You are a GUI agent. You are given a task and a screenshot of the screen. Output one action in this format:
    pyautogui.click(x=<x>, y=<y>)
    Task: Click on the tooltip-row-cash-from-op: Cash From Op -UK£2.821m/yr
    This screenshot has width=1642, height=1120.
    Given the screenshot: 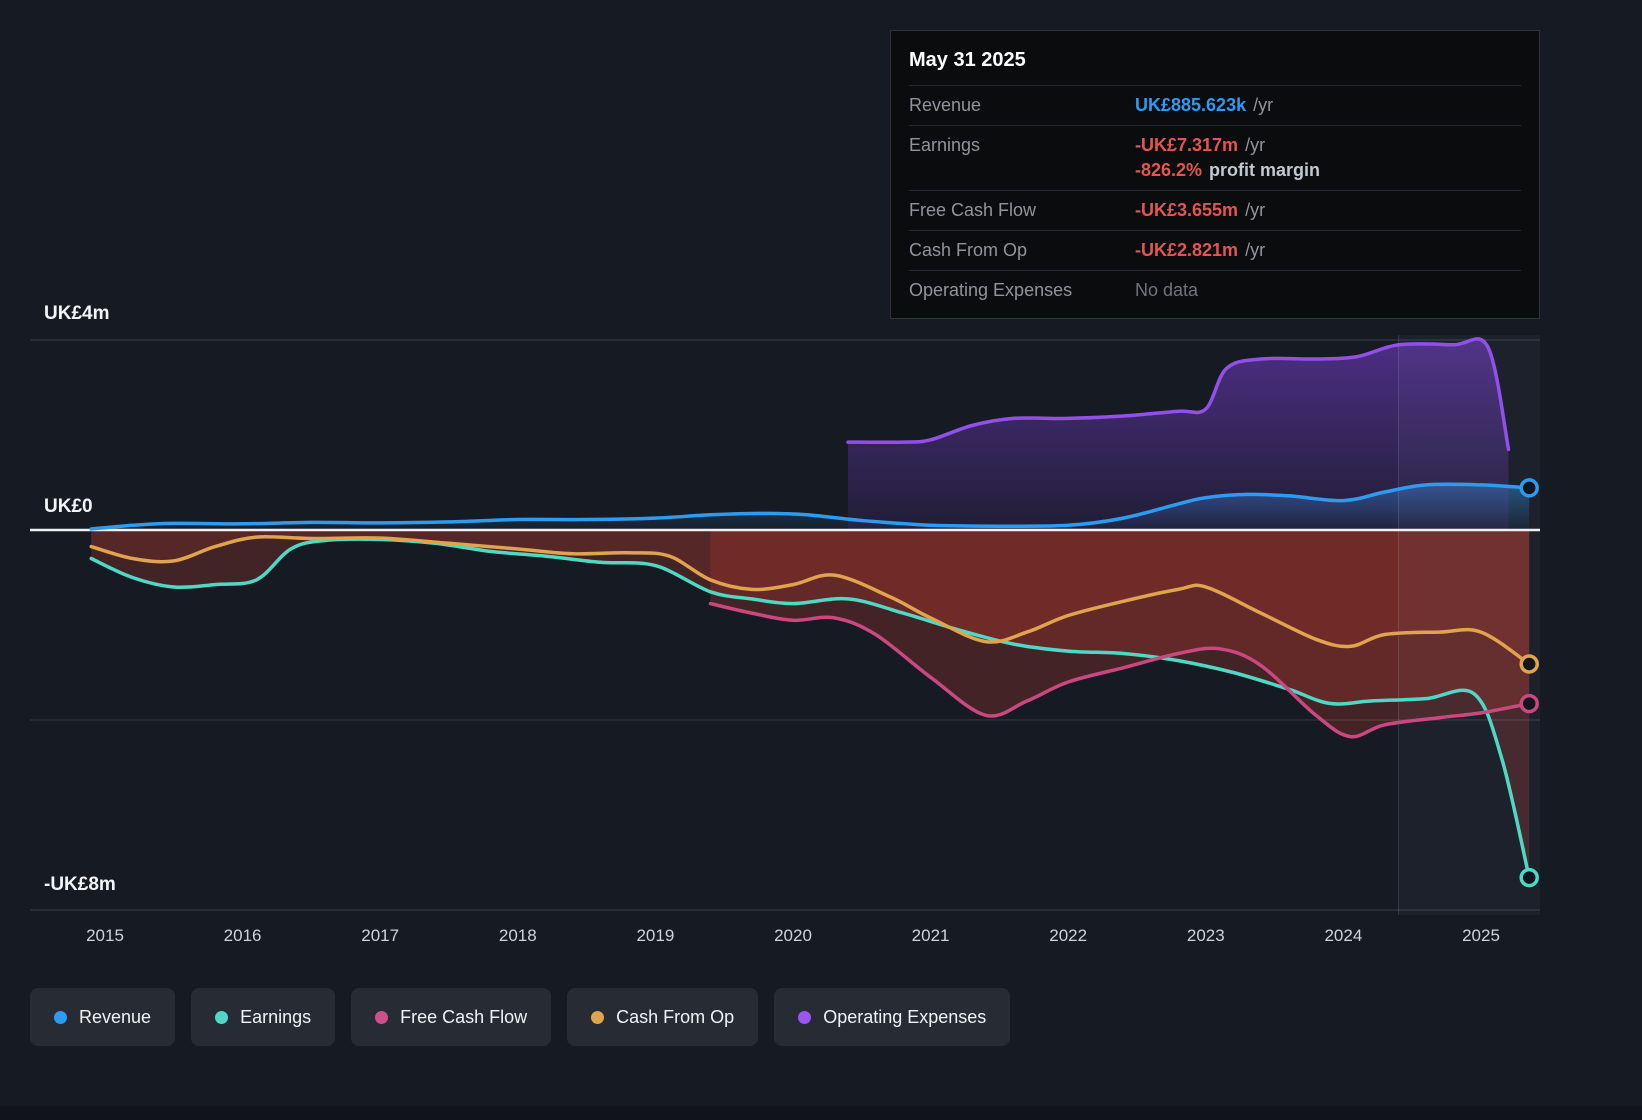 What is the action you would take?
    pyautogui.click(x=1215, y=251)
    